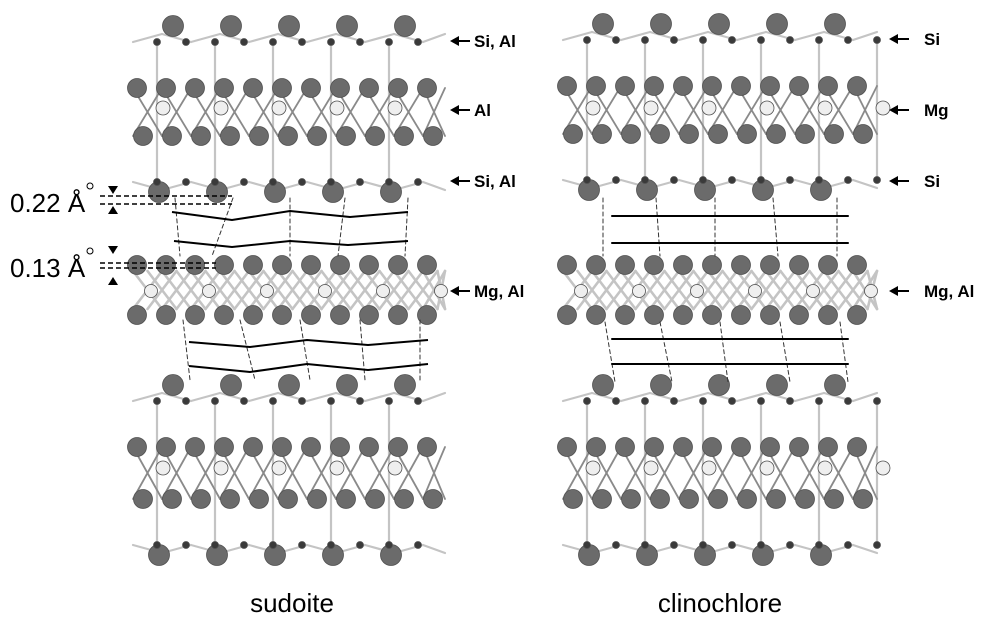  Describe the element at coordinates (113, 265) in the screenshot. I see `distance-marker-bottom: 0.13 Å` at that location.